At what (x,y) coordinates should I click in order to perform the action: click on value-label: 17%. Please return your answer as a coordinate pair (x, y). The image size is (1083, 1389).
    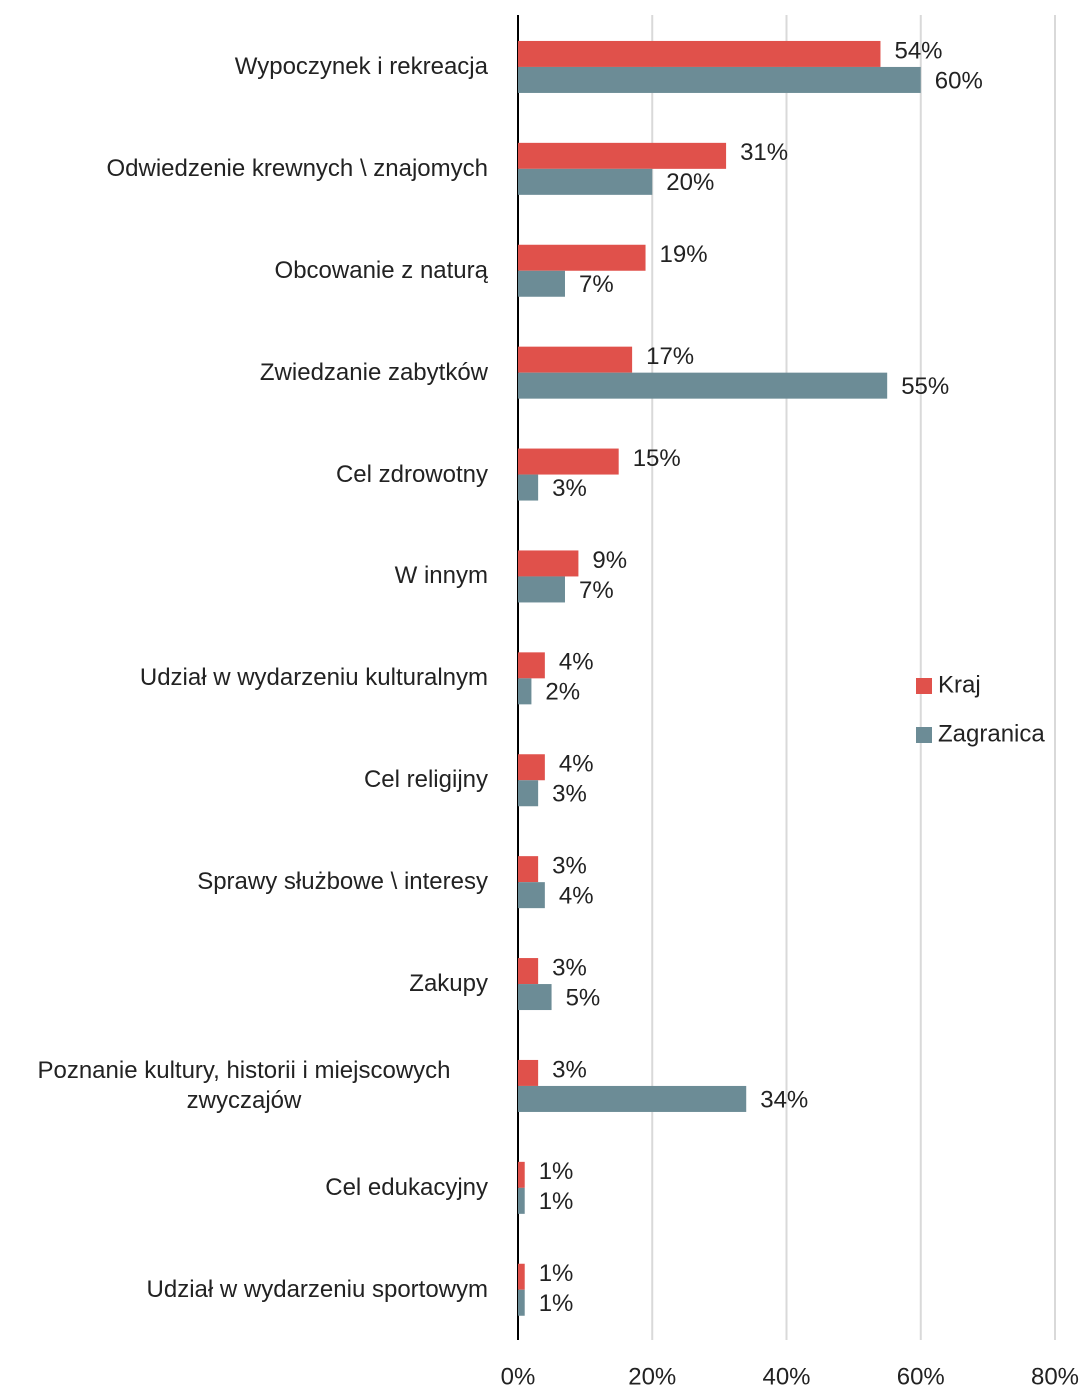
    Looking at the image, I should click on (670, 356).